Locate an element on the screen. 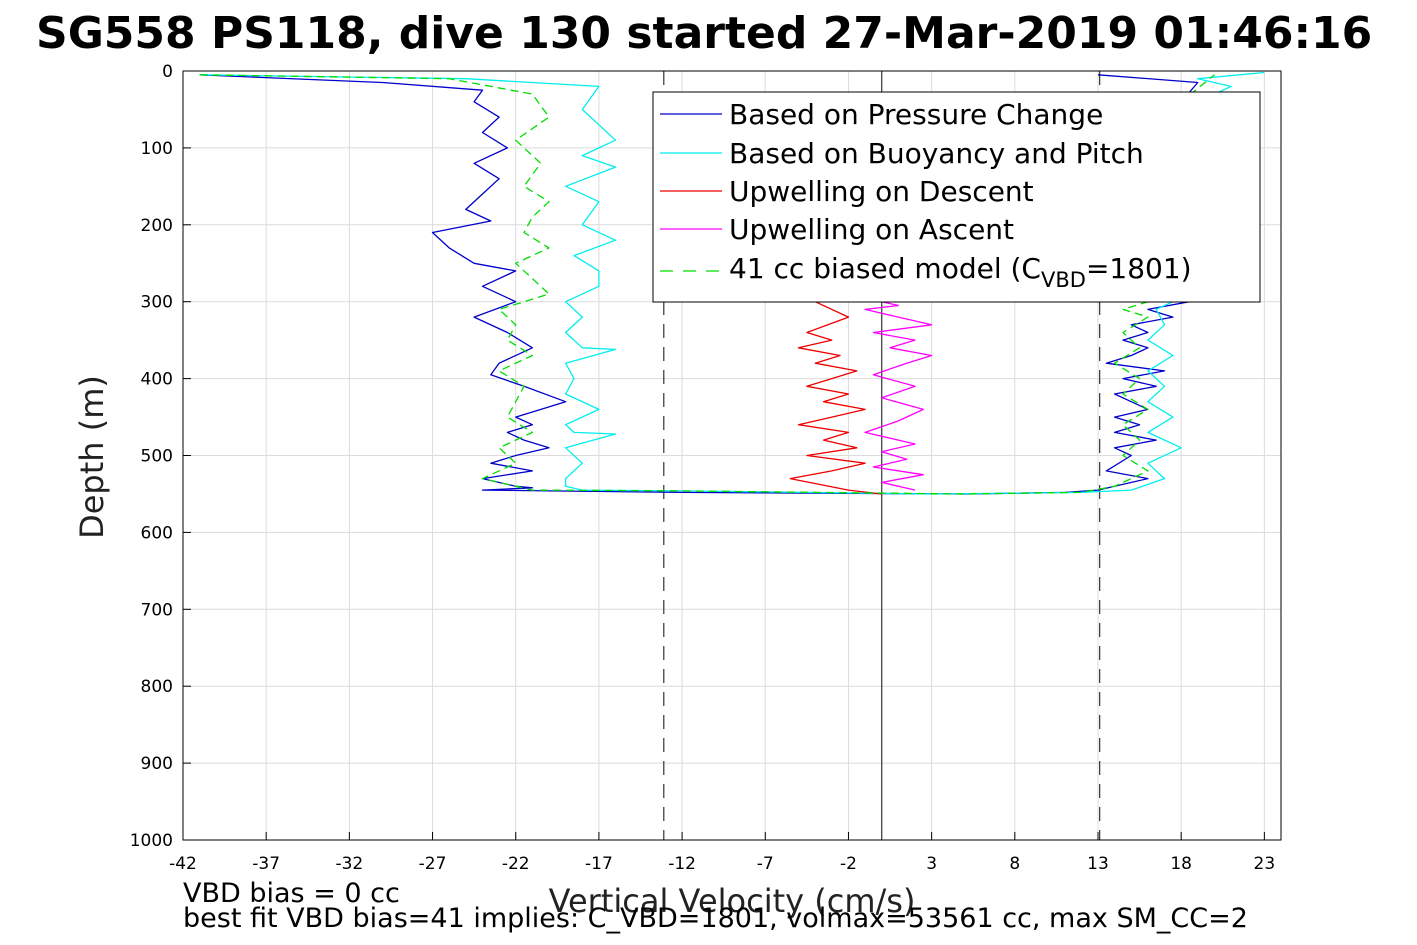 The height and width of the screenshot is (945, 1417). y-tick-label: 800 is located at coordinates (157, 687).